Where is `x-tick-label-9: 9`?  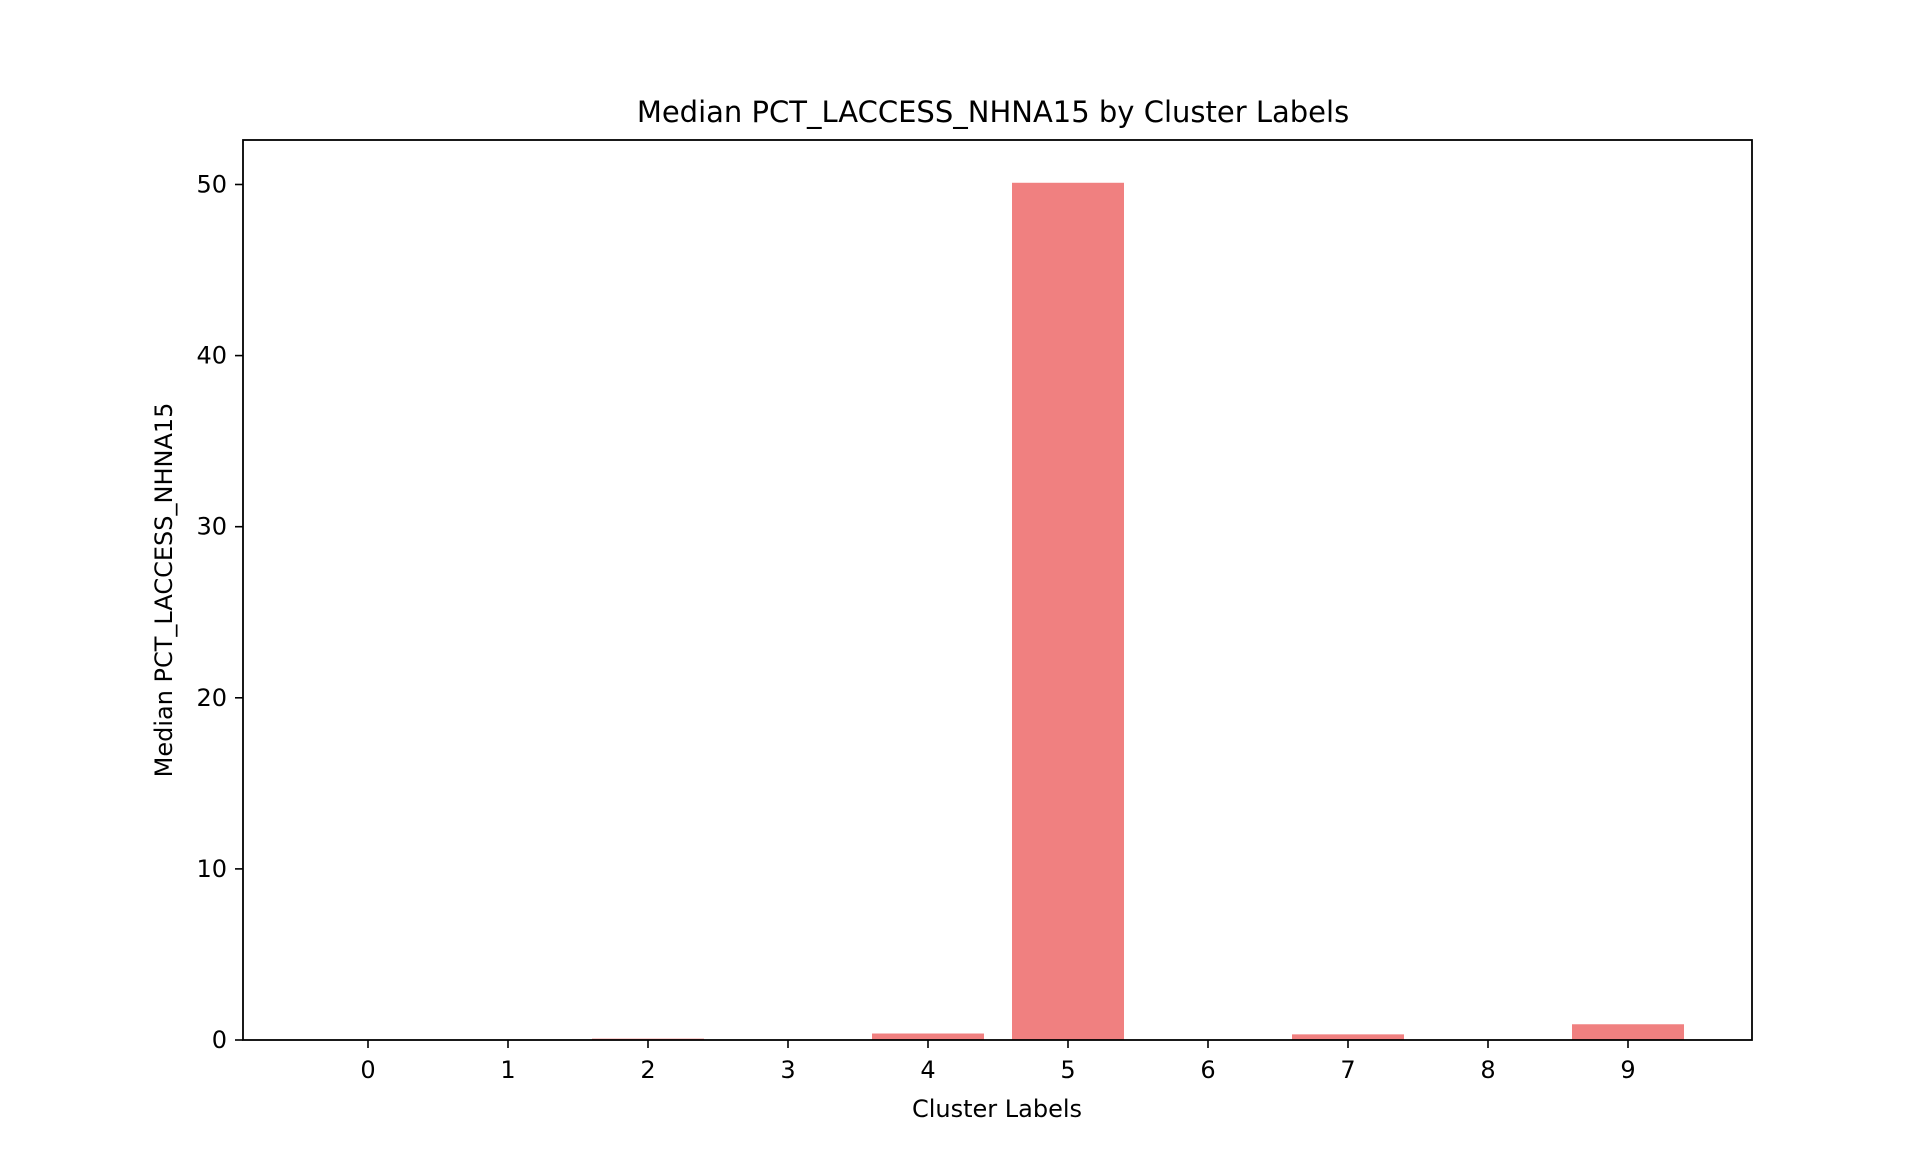 x-tick-label-9: 9 is located at coordinates (1627, 1070).